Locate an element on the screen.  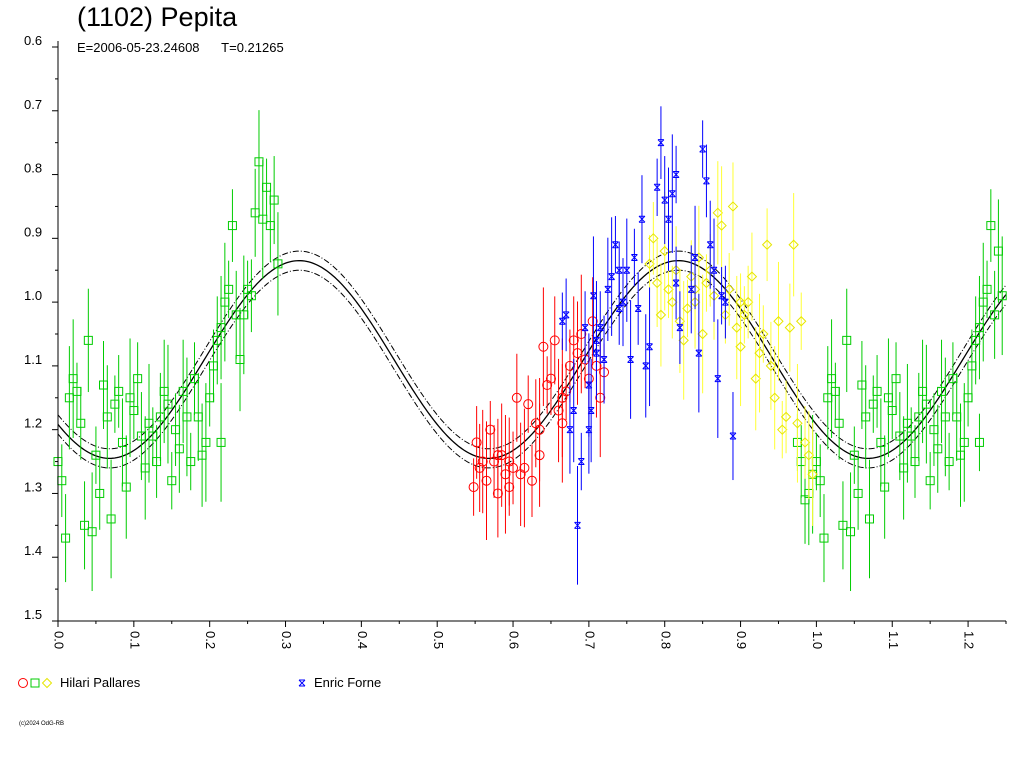
x-tick-label: 0.9 is located at coordinates (741, 640).